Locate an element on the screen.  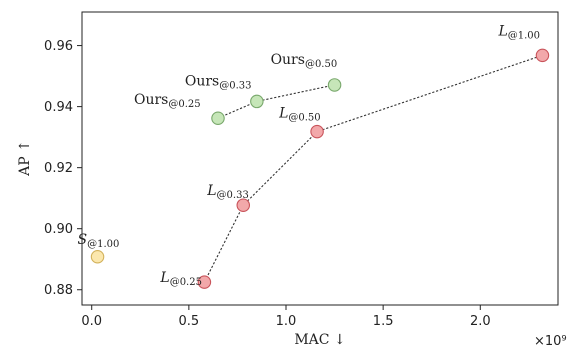
x-tick-label: 1.0 is located at coordinates (286, 321).